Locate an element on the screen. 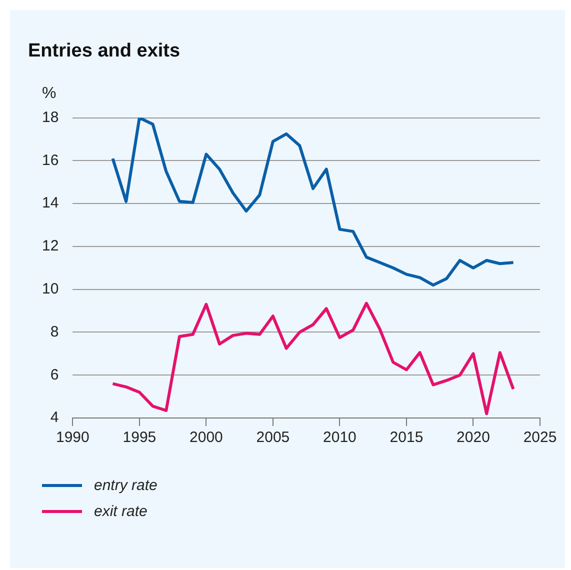 This screenshot has height=570, width=571. y-tick-label: 8 is located at coordinates (54, 331).